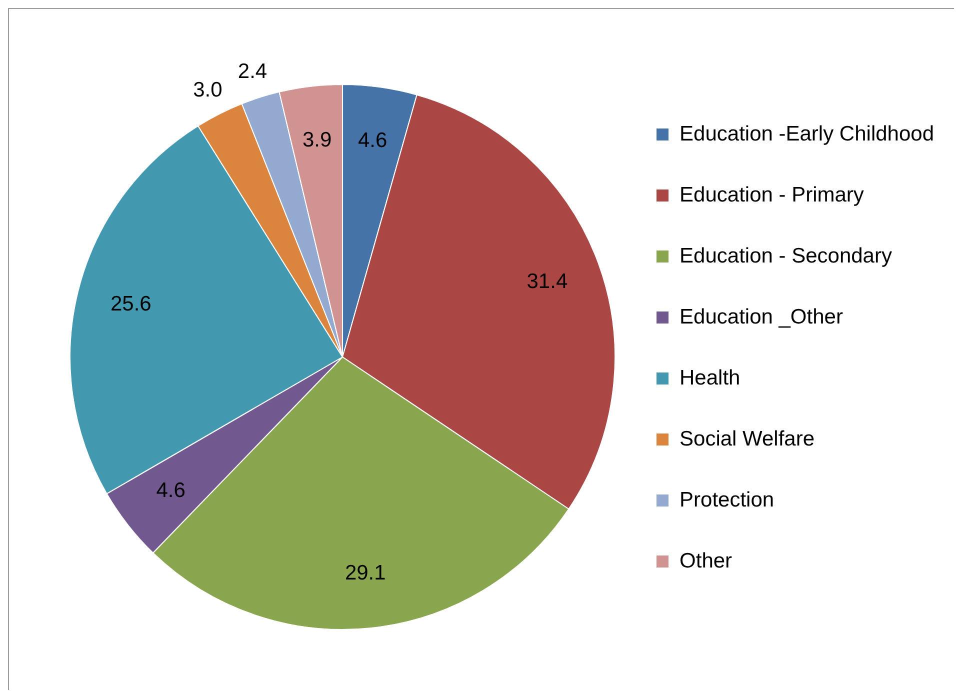  Describe the element at coordinates (706, 560) in the screenshot. I see `legend-label: Other` at that location.